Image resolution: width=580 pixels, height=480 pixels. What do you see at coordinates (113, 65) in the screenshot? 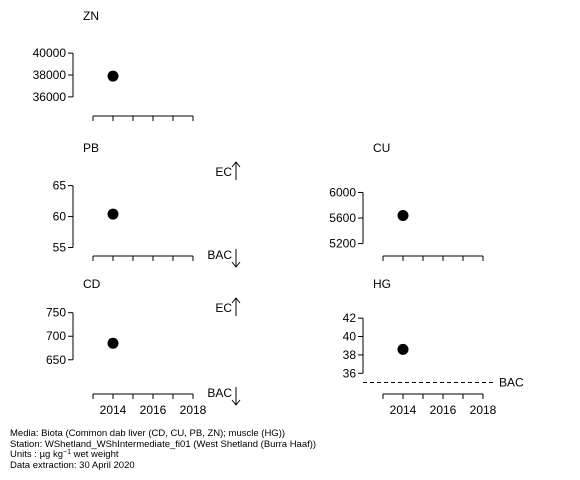
I see `panel-zn: ZN 36000 38000 40000` at bounding box center [113, 65].